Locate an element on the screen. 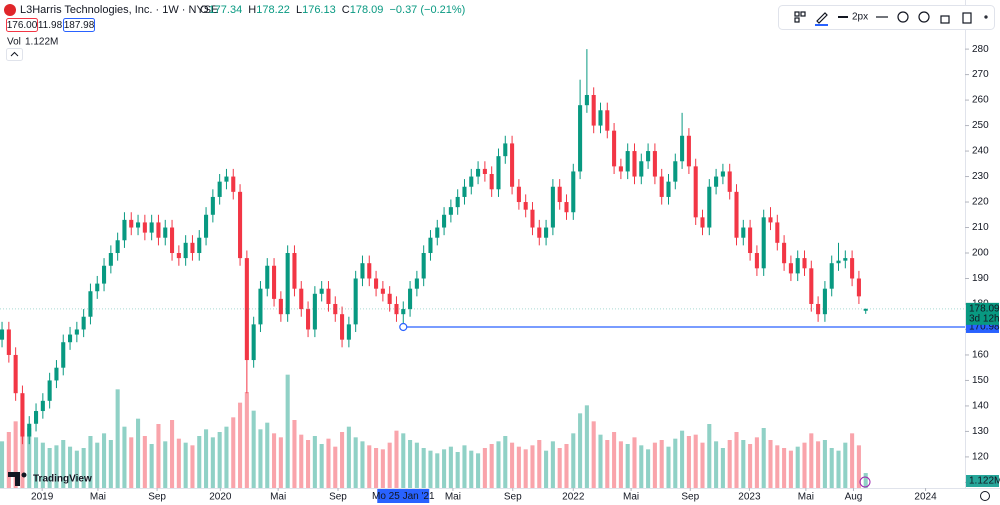 The width and height of the screenshot is (1000, 505). settings-icon is located at coordinates (903, 17).